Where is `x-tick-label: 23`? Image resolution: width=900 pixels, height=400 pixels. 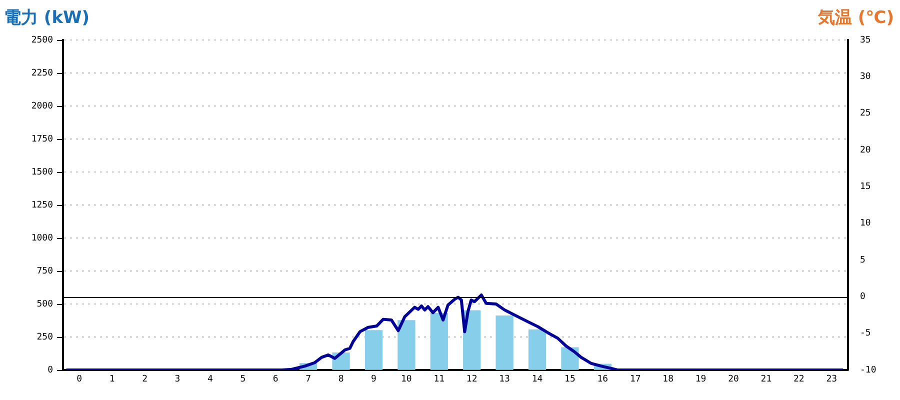
x-tick-label: 23 is located at coordinates (832, 379).